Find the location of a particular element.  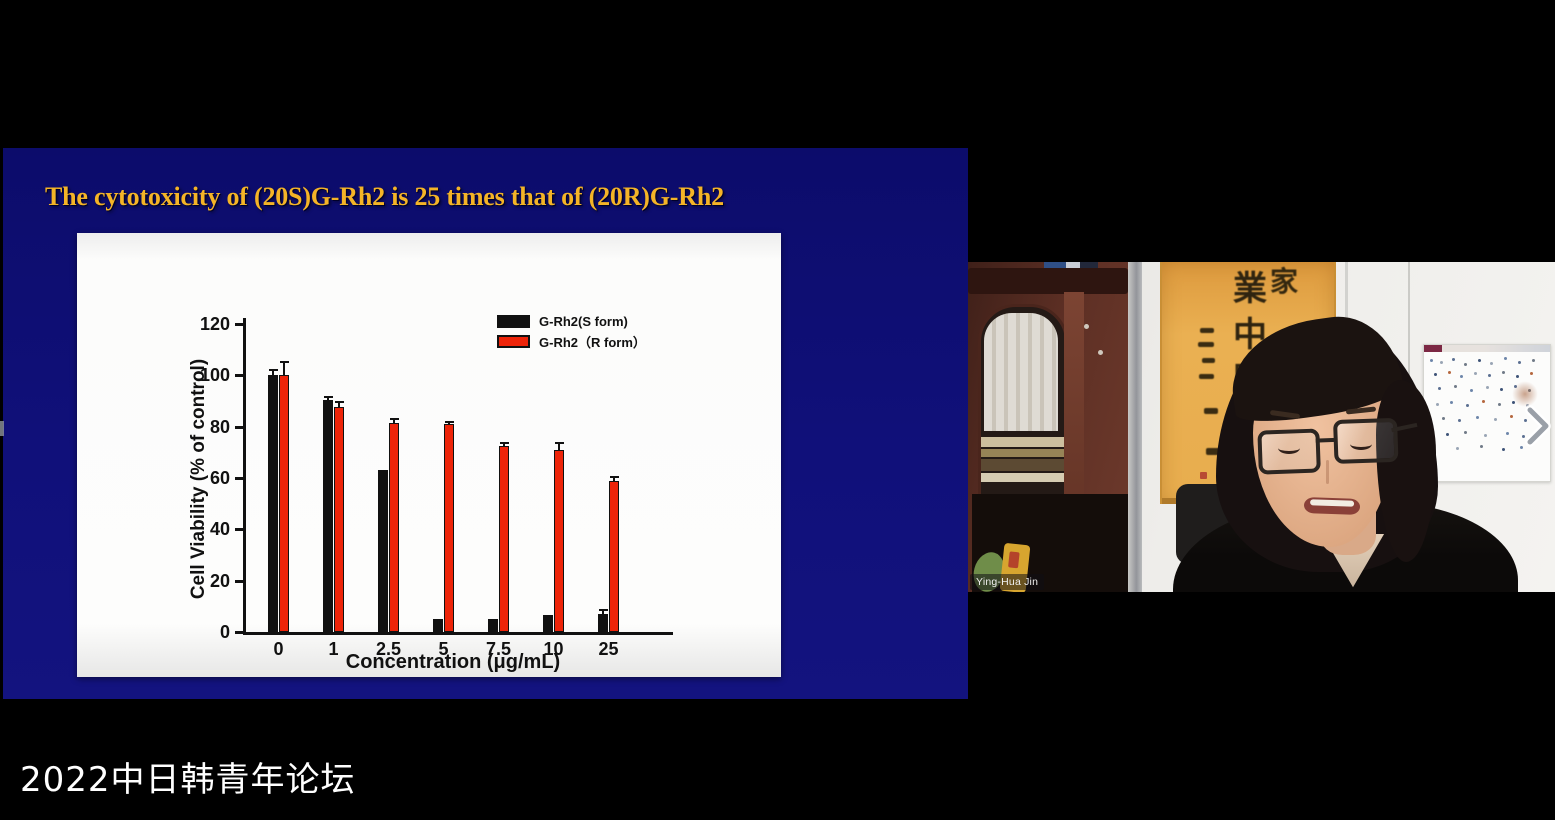

glasses-bridge is located at coordinates (1325, 440).